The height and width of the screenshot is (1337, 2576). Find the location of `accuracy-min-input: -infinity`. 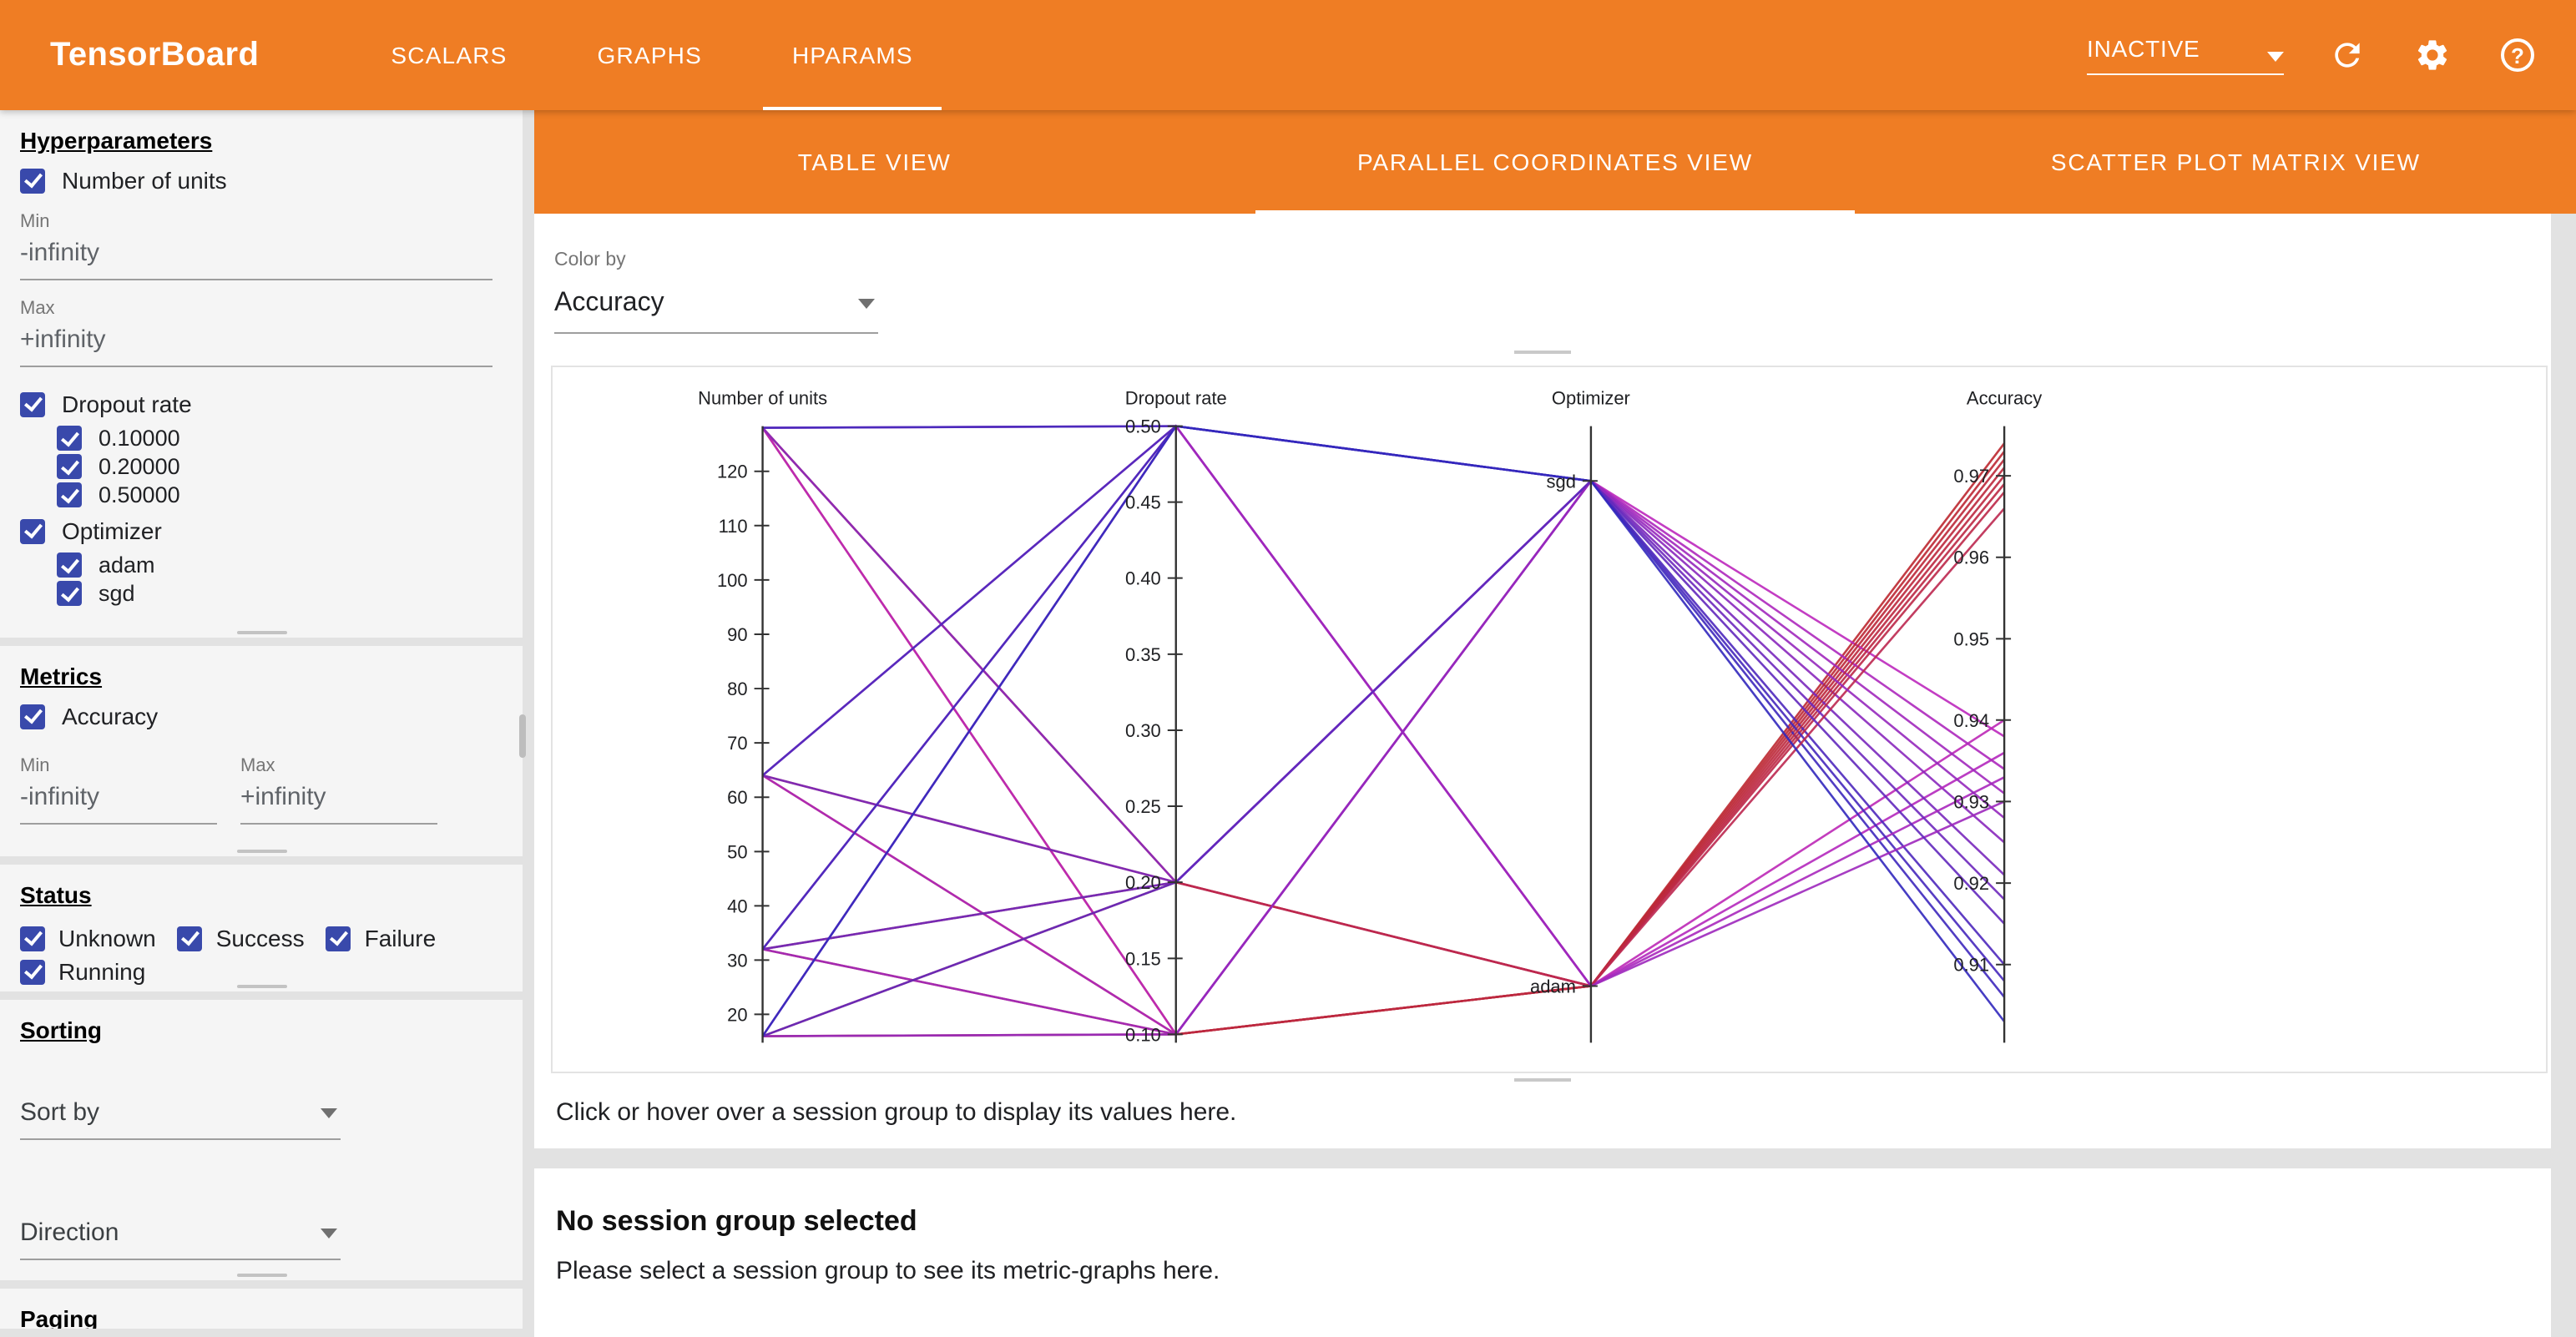

accuracy-min-input: -infinity is located at coordinates (118, 800).